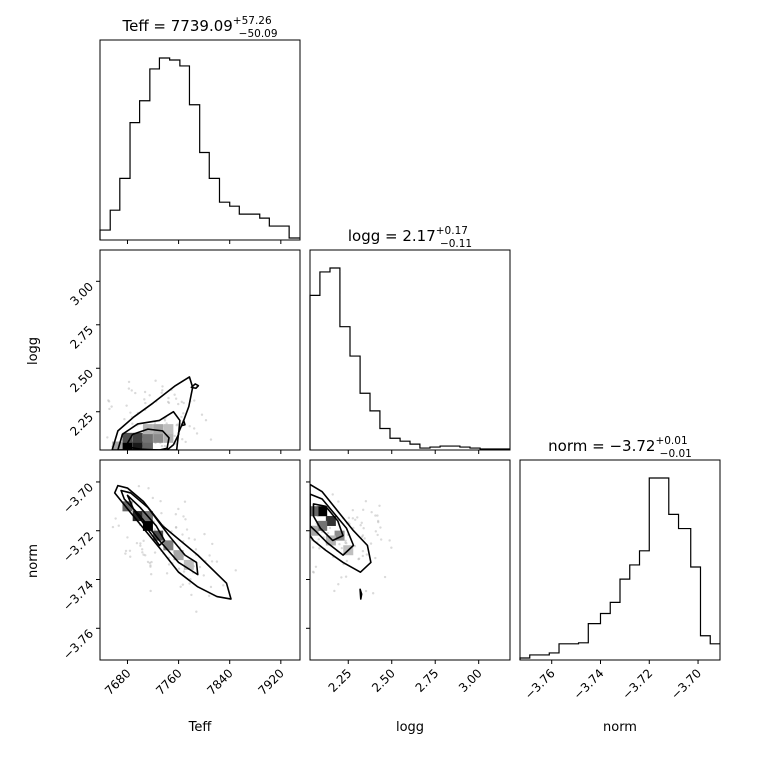 The height and width of the screenshot is (765, 760). I want to click on ytick-label-logg-2: 2.75, so click(81, 337).